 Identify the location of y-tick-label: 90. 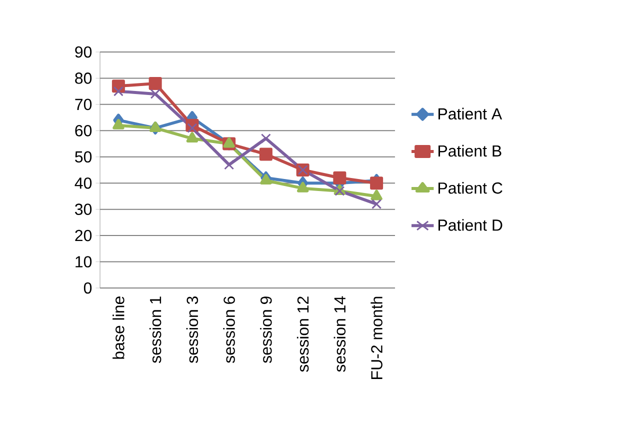
(83, 52).